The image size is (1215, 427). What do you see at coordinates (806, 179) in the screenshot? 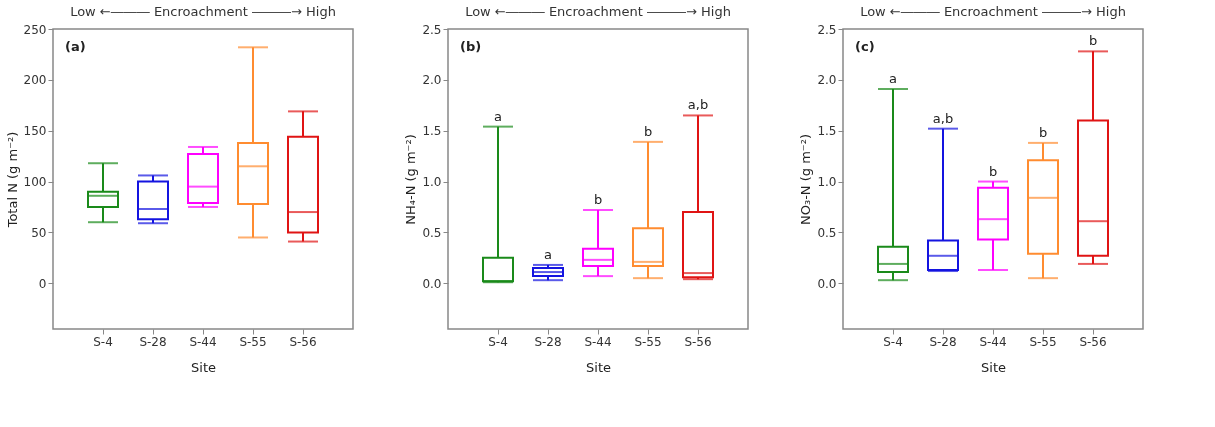
I see `y-axis-title: NO₃-N (g m⁻²)` at bounding box center [806, 179].